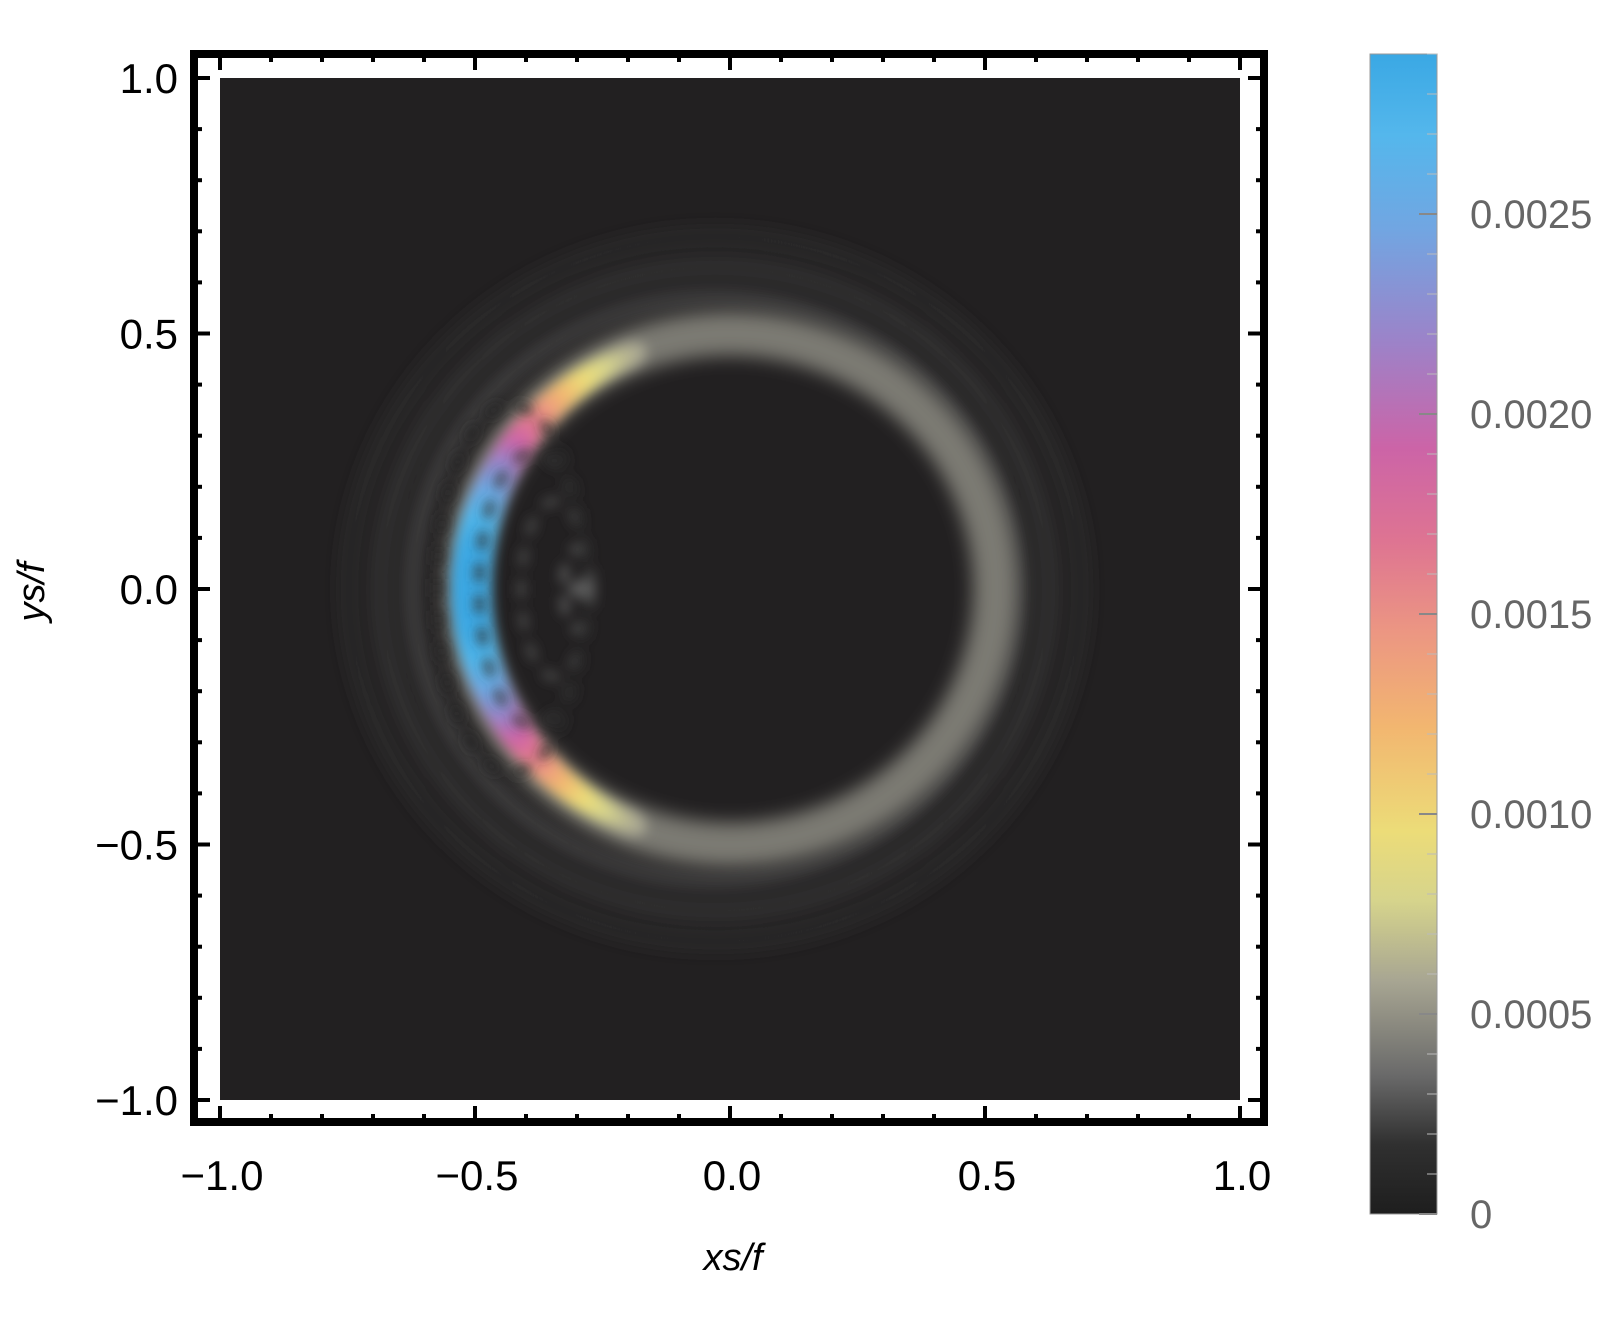 The height and width of the screenshot is (1327, 1618). Describe the element at coordinates (149, 334) in the screenshot. I see `y-tick-label: 0.5` at that location.